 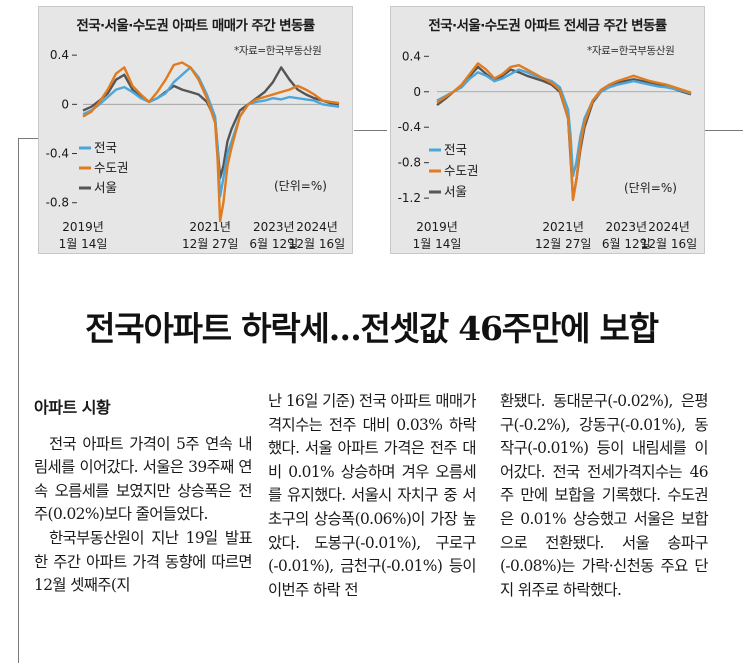 I want to click on headline: 전국아파트 하락세…전셋값 46주만에 보합, so click(x=372, y=328).